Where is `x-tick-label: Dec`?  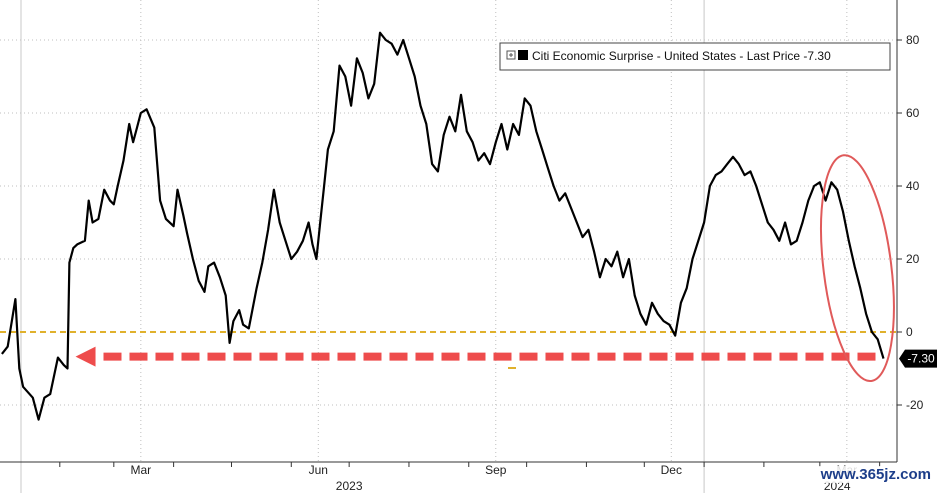 x-tick-label: Dec is located at coordinates (671, 470).